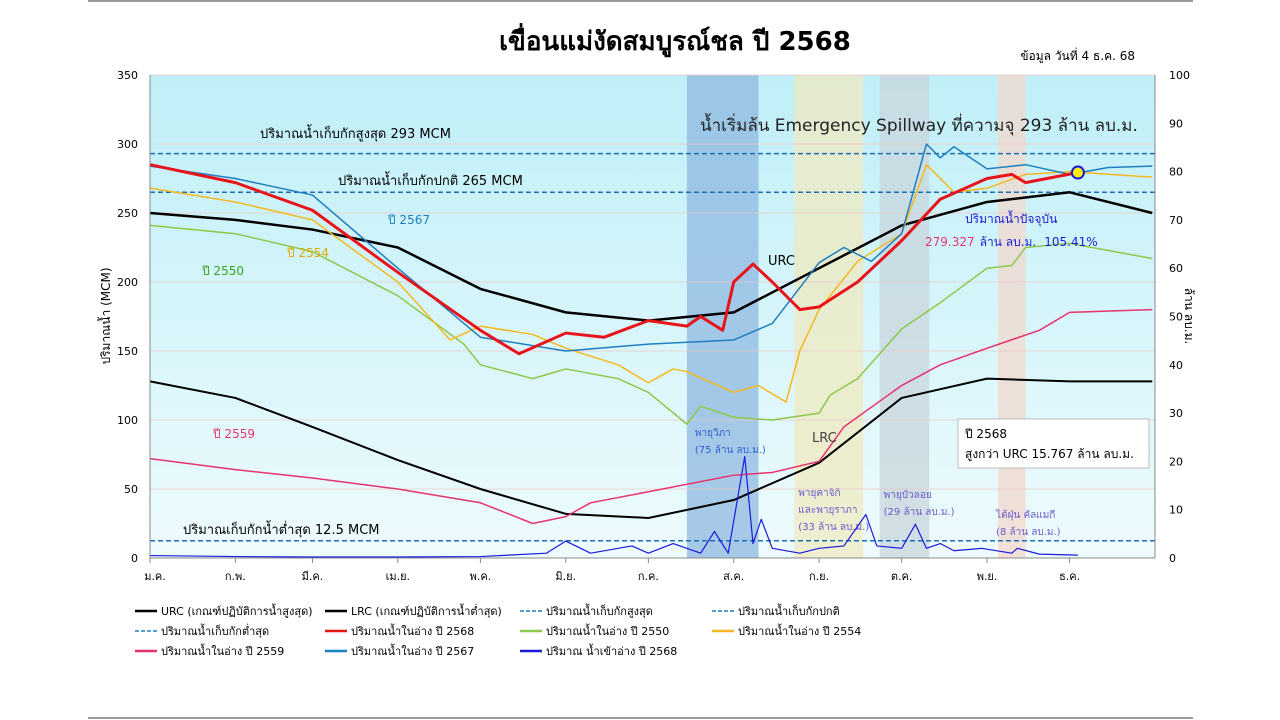 Image resolution: width=1280 pixels, height=720 pixels. What do you see at coordinates (733, 576) in the screenshot?
I see `x-tick-label: ส.ค.` at bounding box center [733, 576].